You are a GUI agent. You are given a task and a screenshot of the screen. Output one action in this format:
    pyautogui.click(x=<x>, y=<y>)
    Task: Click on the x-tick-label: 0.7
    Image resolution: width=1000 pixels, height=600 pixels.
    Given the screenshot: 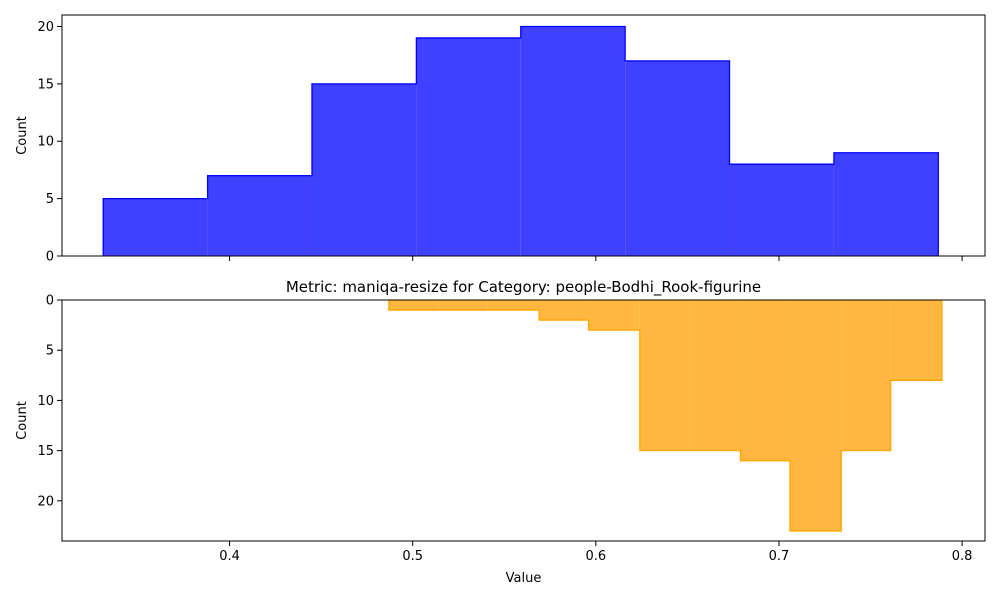 What is the action you would take?
    pyautogui.click(x=779, y=556)
    